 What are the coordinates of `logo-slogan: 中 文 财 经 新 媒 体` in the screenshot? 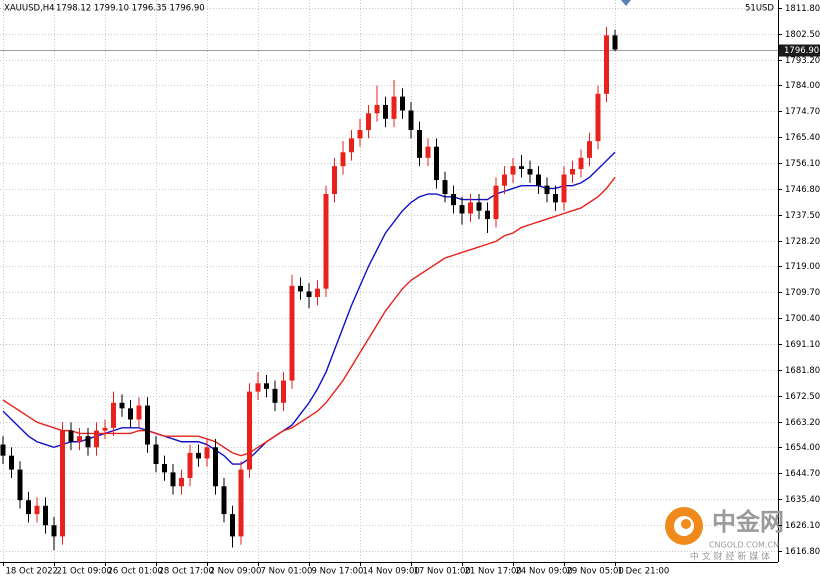 It's located at (730, 557).